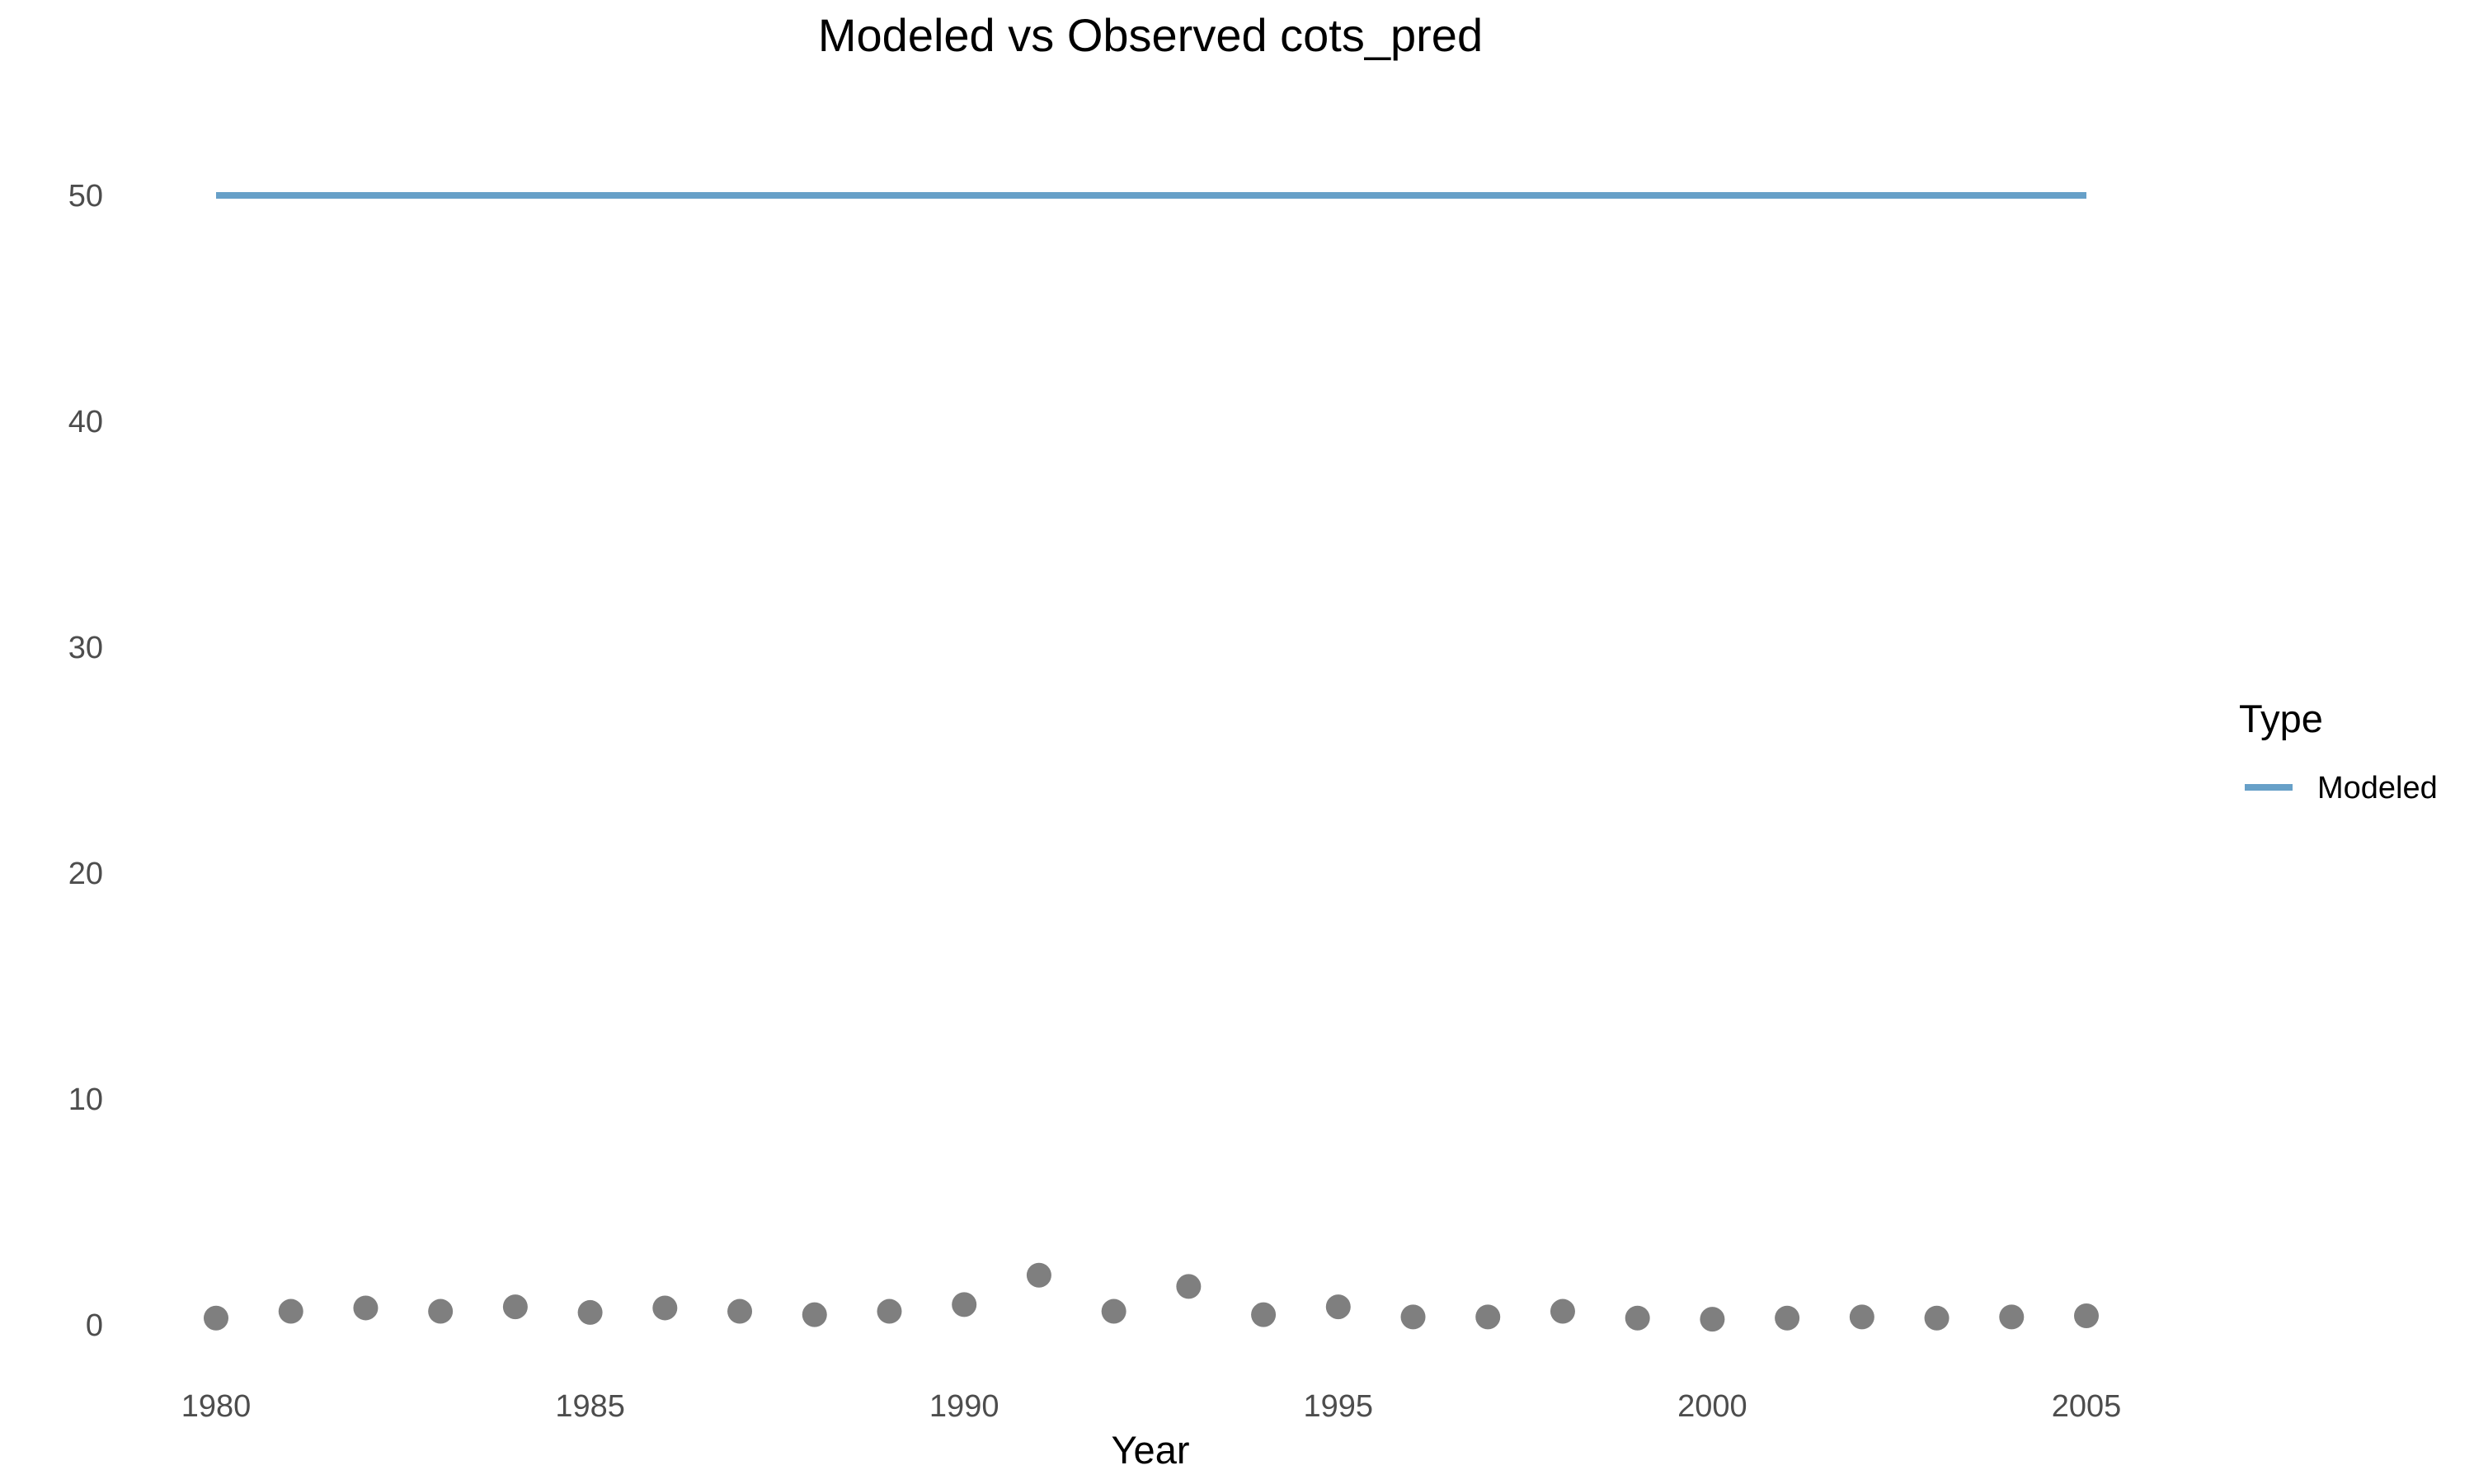  I want to click on x-tick-label: 1985, so click(590, 1406).